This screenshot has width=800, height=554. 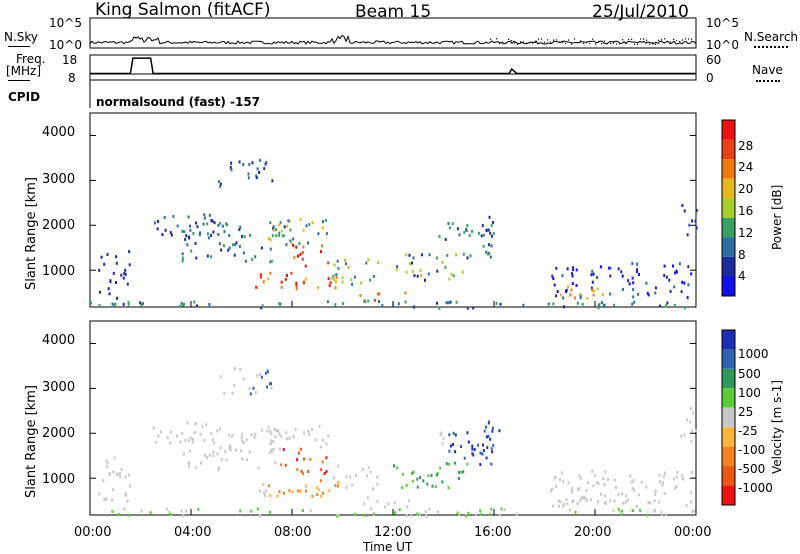 What do you see at coordinates (21, 37) in the screenshot?
I see `nsky-label: N.Sky` at bounding box center [21, 37].